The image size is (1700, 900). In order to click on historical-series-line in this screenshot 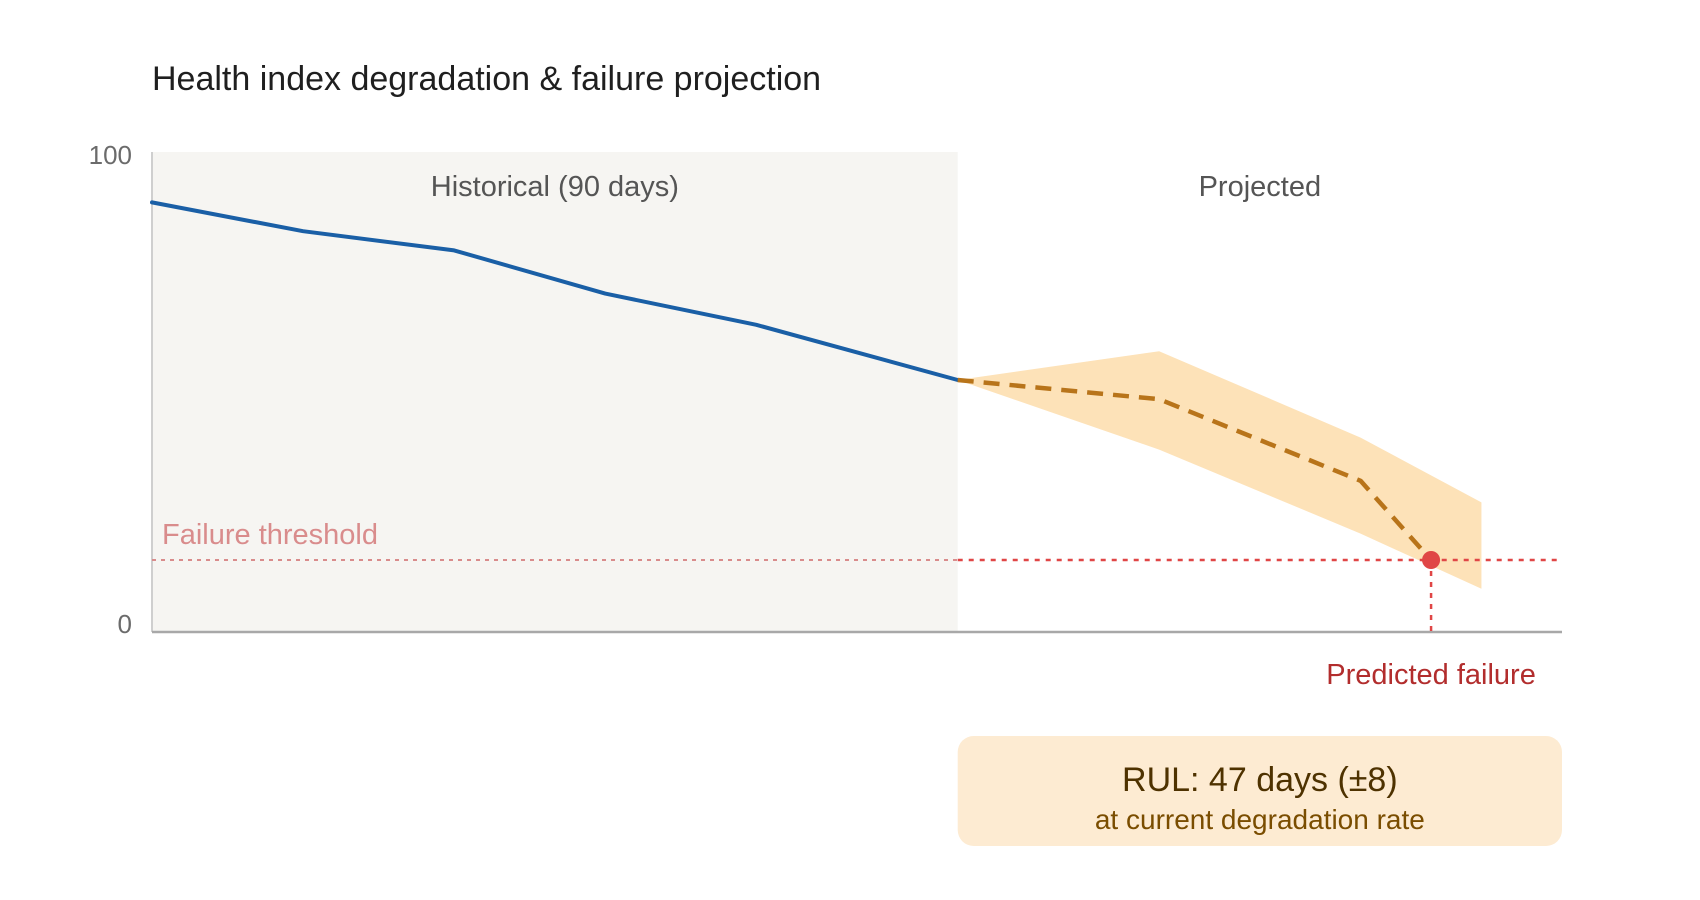, I will do `click(555, 291)`.